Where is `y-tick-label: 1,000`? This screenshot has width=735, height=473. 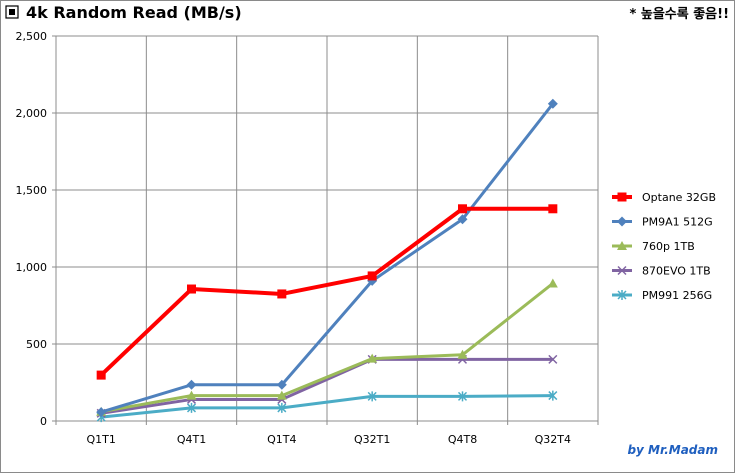
y-tick-label: 1,000 is located at coordinates (32, 267).